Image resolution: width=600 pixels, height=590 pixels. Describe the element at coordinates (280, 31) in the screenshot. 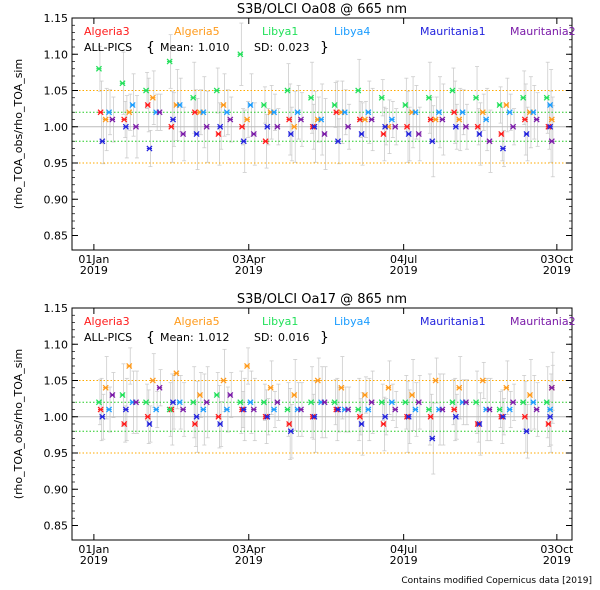

I see `legend-libya1: Libya1` at that location.